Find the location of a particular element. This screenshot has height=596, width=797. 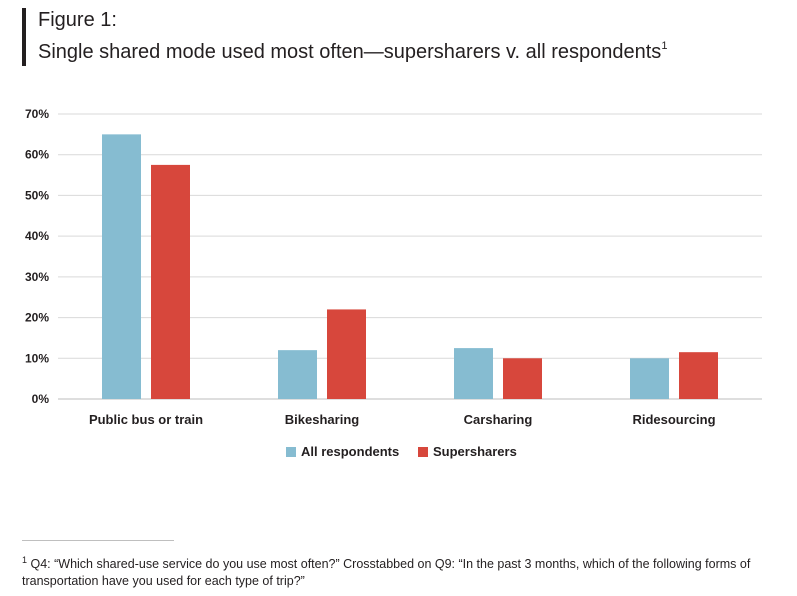

x-category-label: Public bus or train is located at coordinates (146, 419).